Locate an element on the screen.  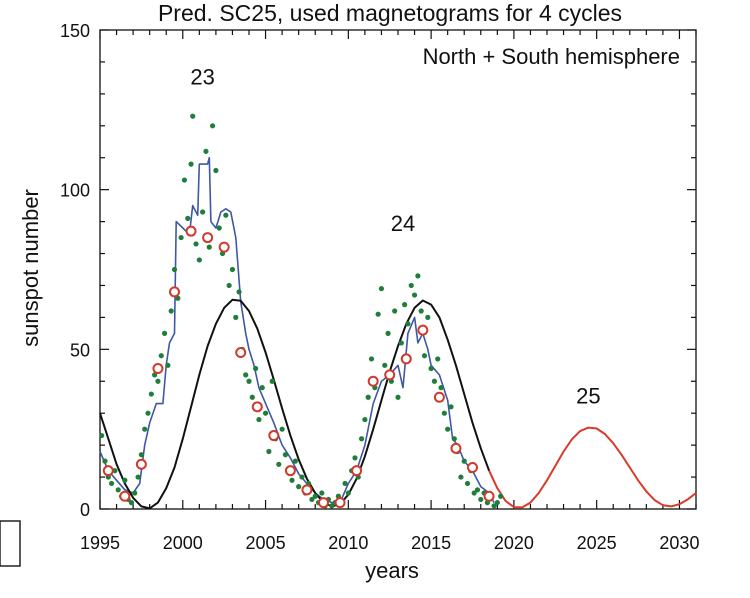
cycle-label: 24 is located at coordinates (403, 223).